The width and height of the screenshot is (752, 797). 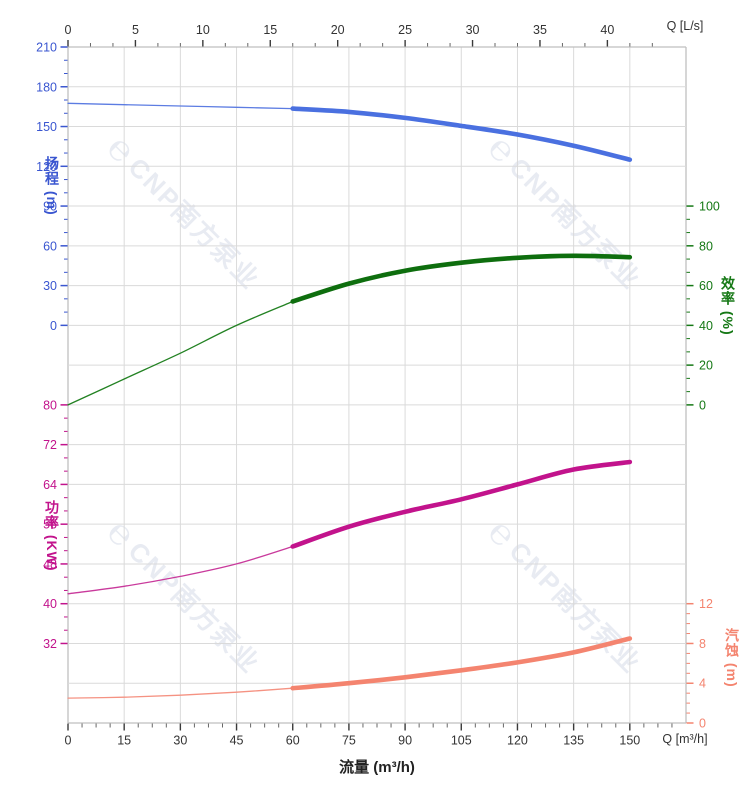 What do you see at coordinates (50, 286) in the screenshot?
I see `head-tick-label: 30` at bounding box center [50, 286].